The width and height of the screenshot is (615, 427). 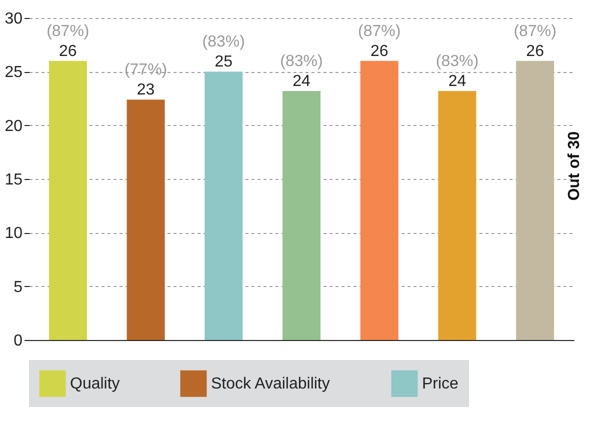 What do you see at coordinates (13, 233) in the screenshot?
I see `y-tick-label: 10` at bounding box center [13, 233].